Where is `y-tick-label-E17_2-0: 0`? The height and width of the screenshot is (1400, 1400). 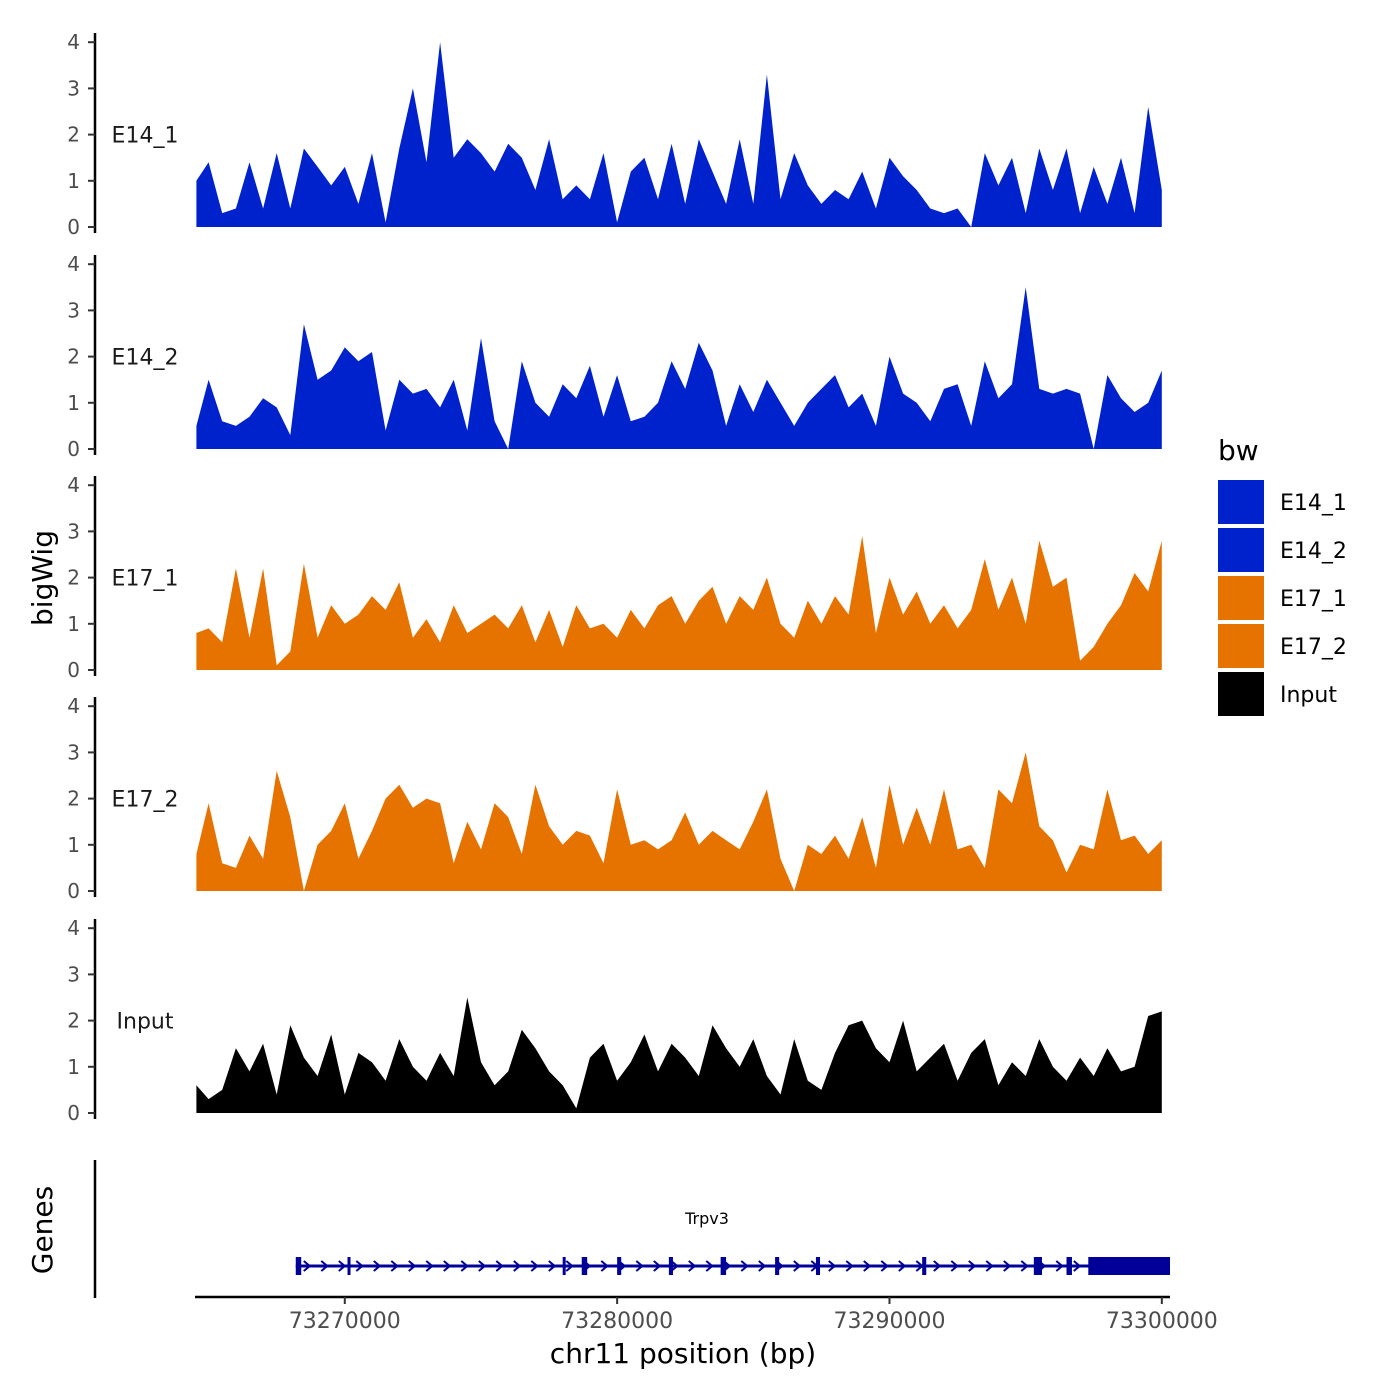
y-tick-label-E17_2-0: 0 is located at coordinates (73, 891).